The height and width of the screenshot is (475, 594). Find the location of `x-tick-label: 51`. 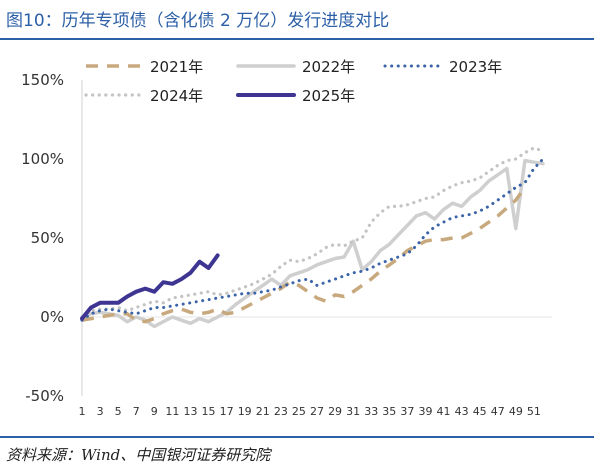

x-tick-label: 51 is located at coordinates (534, 411).